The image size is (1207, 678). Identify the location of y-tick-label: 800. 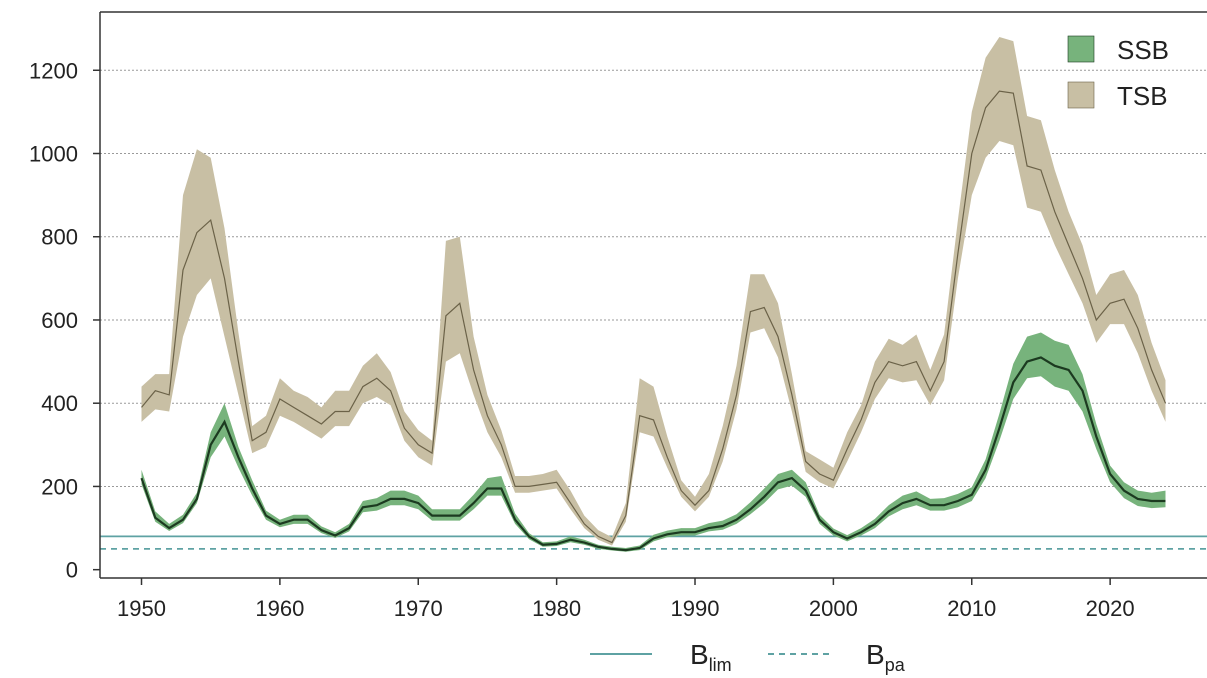
(59, 237).